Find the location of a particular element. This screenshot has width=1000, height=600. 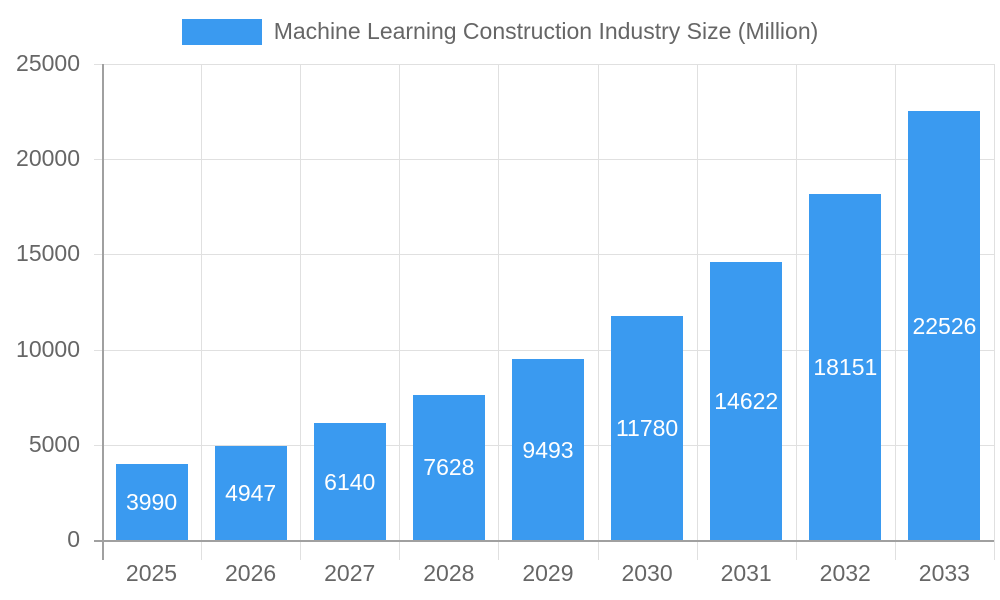

bar-value-label: 22526 is located at coordinates (944, 325).